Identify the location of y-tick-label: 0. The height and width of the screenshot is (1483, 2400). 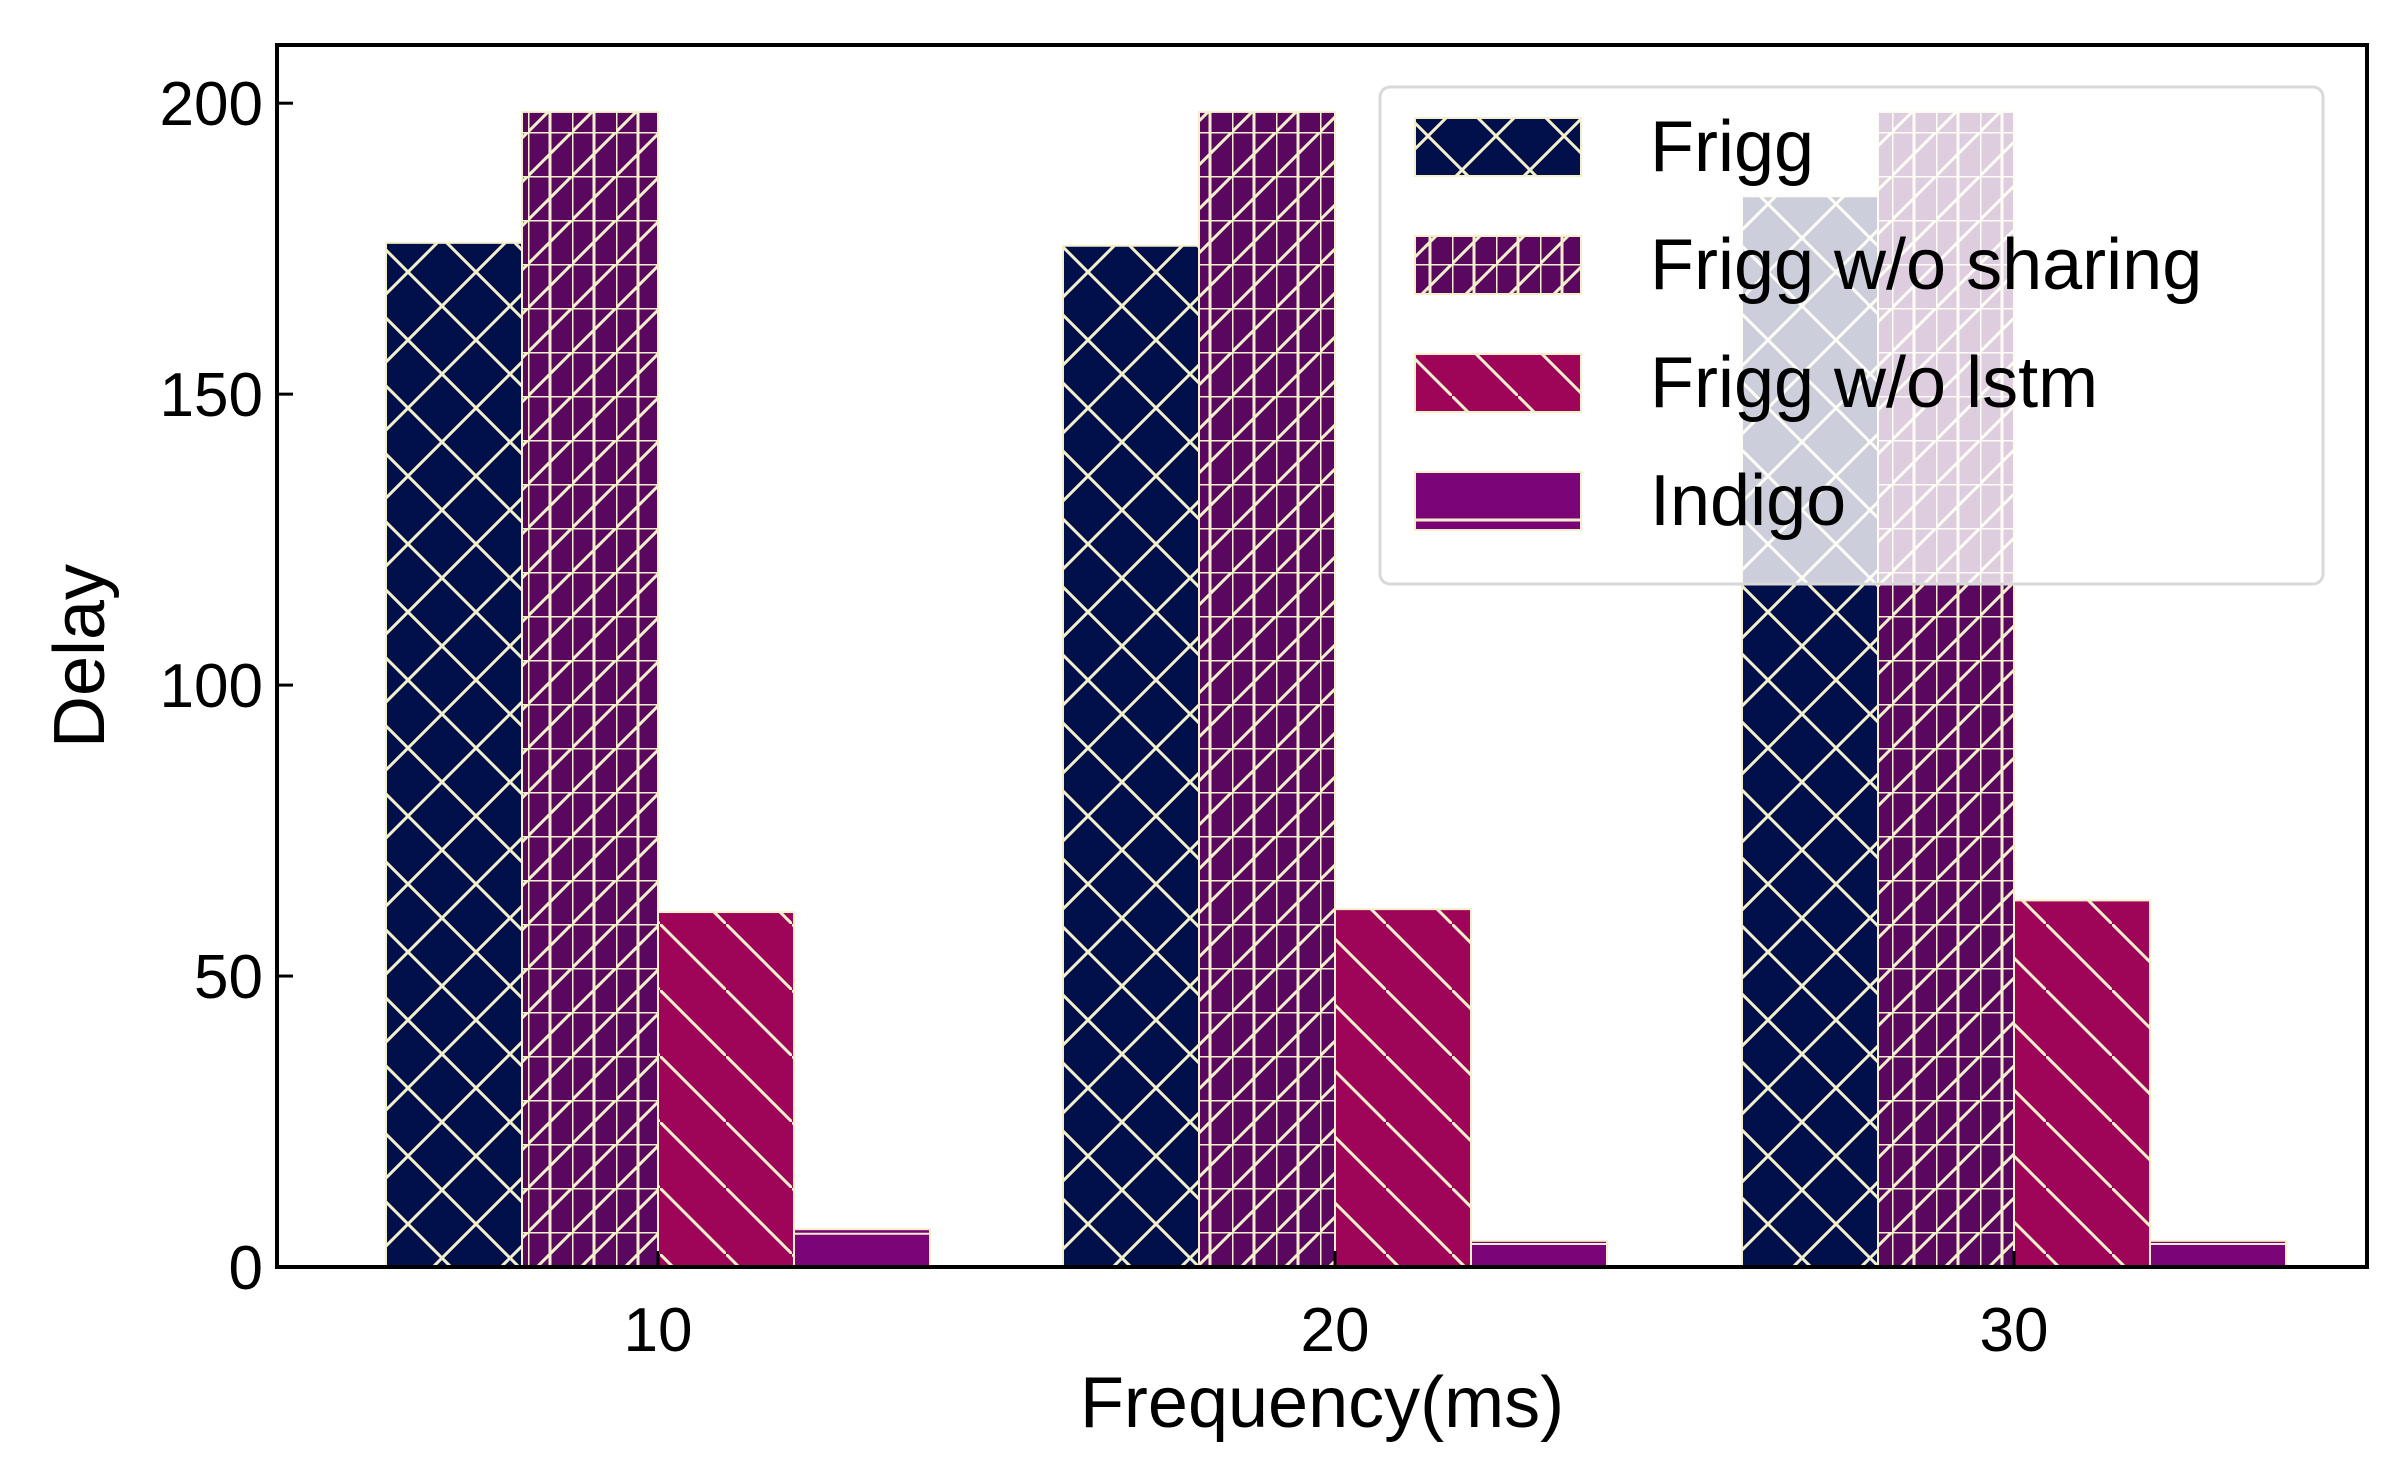
(246, 1268).